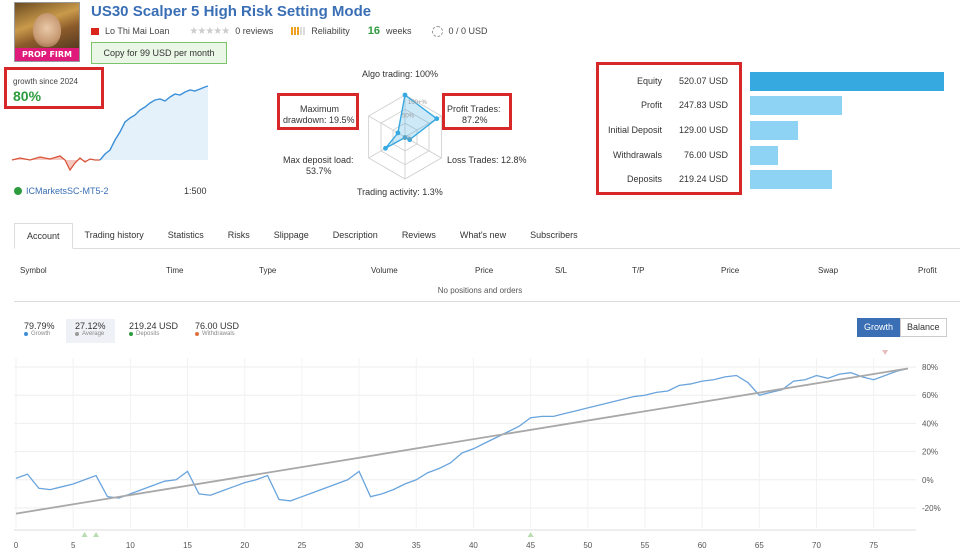  What do you see at coordinates (39, 326) in the screenshot?
I see `legend-value: 79.79%` at bounding box center [39, 326].